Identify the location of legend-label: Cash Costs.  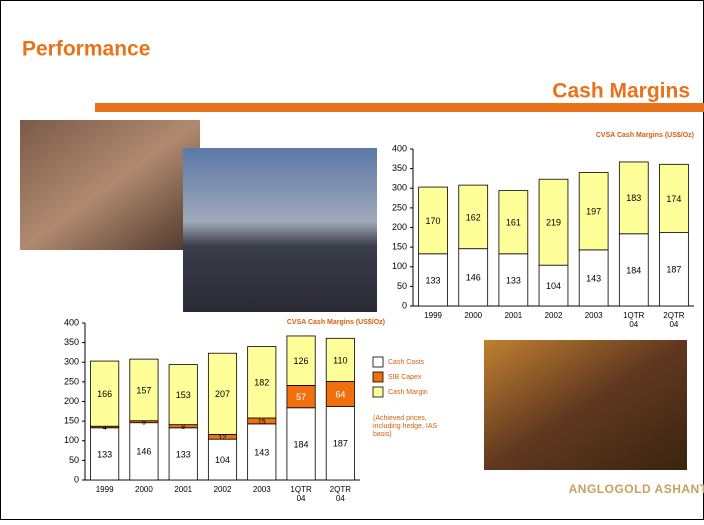
(406, 362).